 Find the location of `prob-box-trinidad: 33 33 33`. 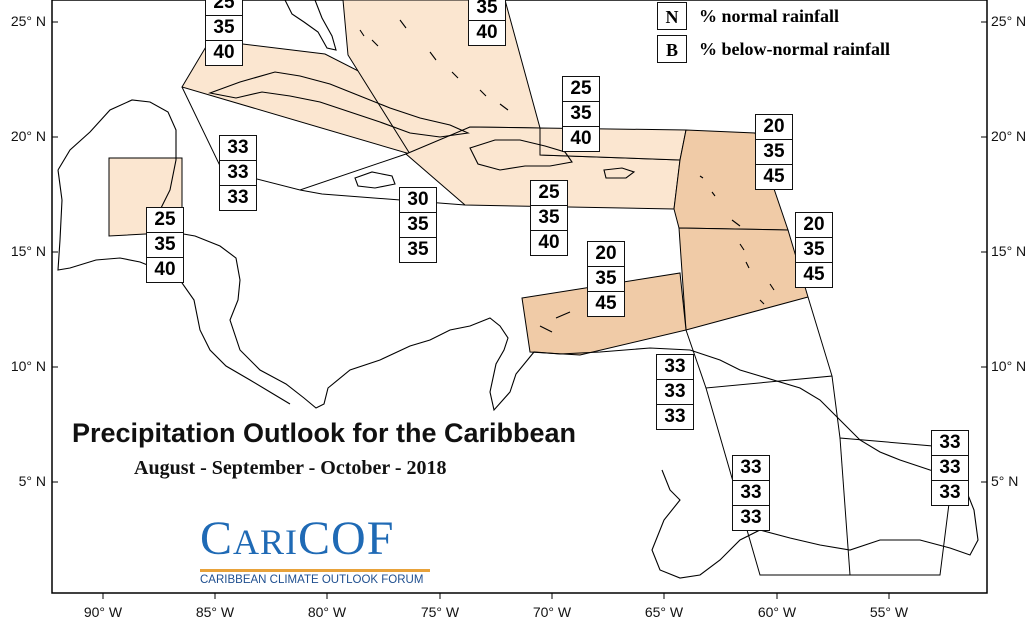

prob-box-trinidad: 33 33 33 is located at coordinates (675, 392).